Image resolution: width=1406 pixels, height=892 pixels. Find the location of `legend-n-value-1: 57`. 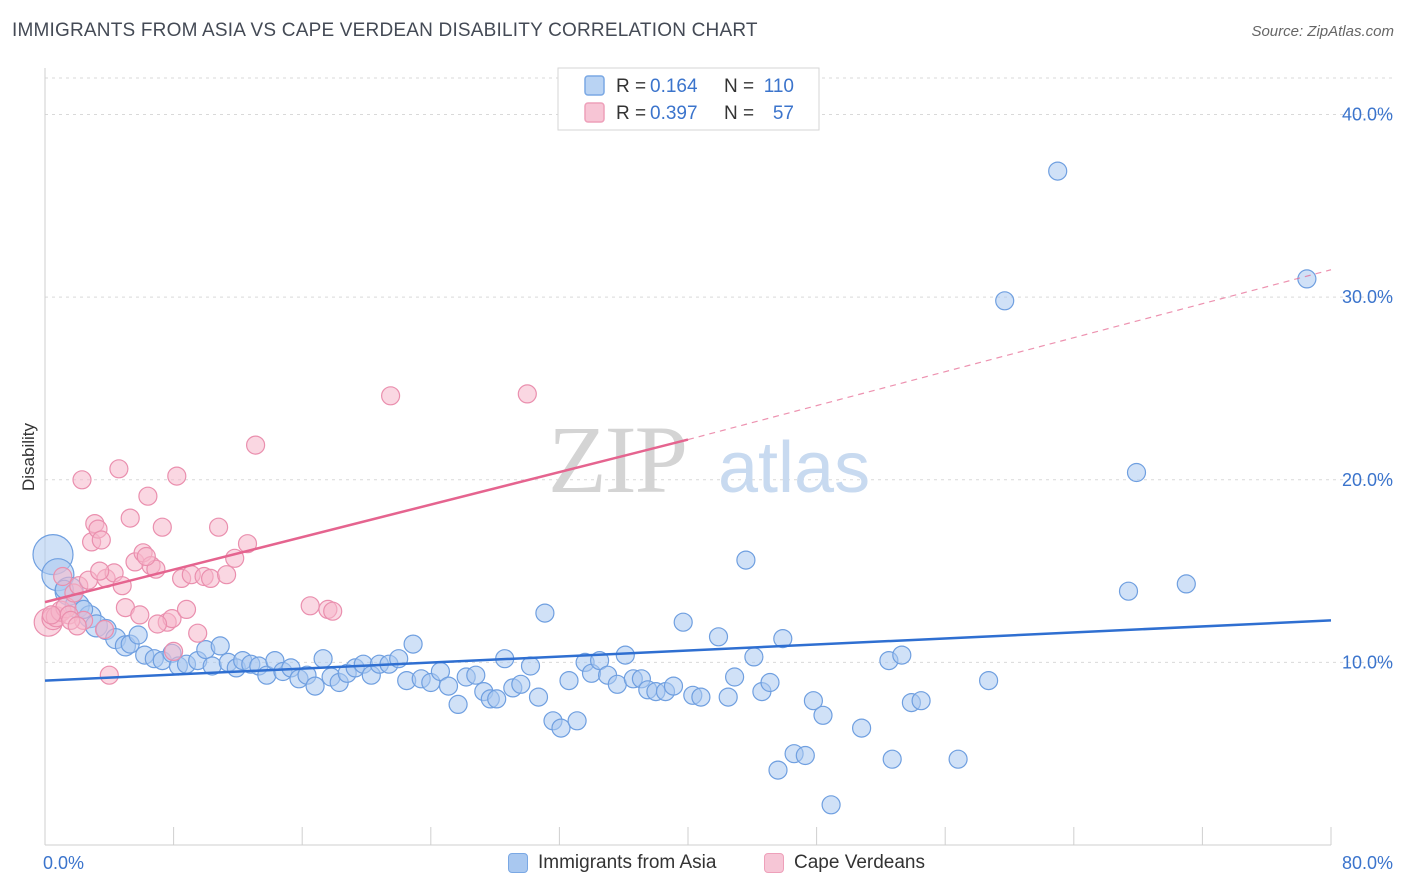

legend-n-value-1: 57 is located at coordinates (783, 113).